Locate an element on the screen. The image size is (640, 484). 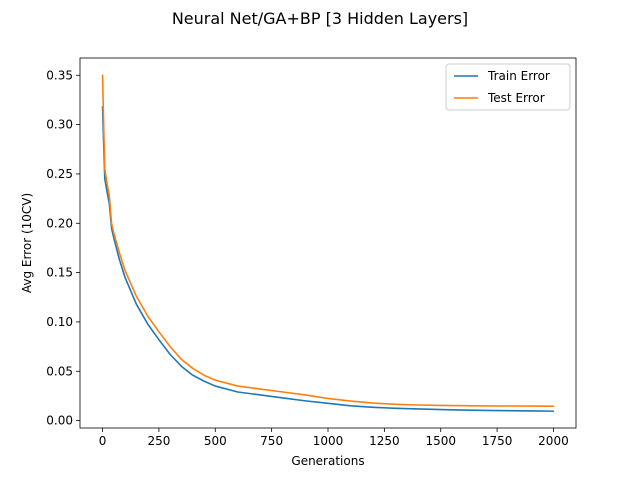
y-tick-label: 0.30 is located at coordinates (59, 125).